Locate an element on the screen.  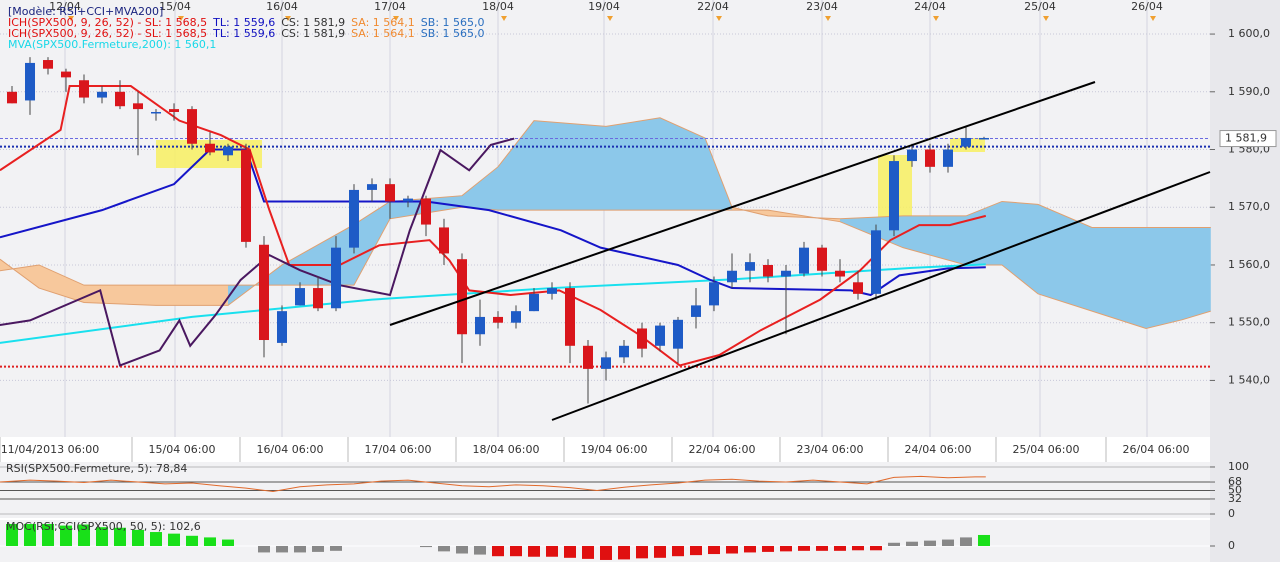
panel-title: MOC(RSI;CCI(SPX500, 50, 5): 102,6 is located at coordinates (103, 526).